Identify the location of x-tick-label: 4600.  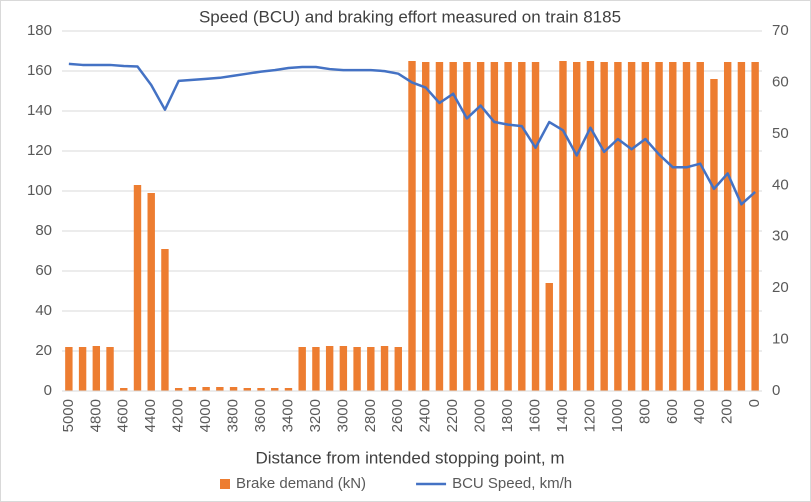
(123, 415).